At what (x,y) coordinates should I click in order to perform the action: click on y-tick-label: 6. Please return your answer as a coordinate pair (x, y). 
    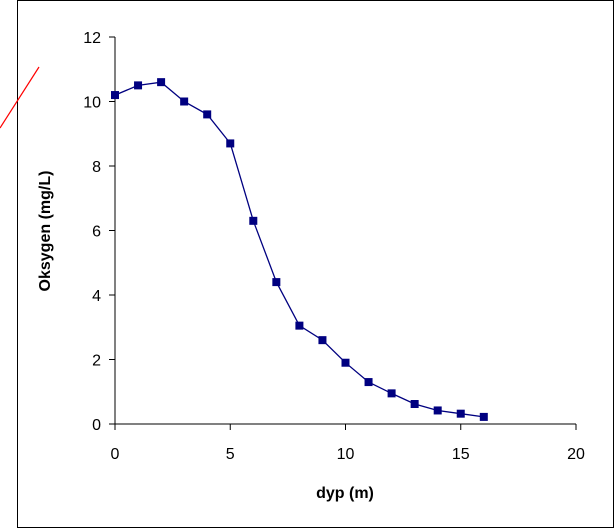
    Looking at the image, I should click on (96, 232).